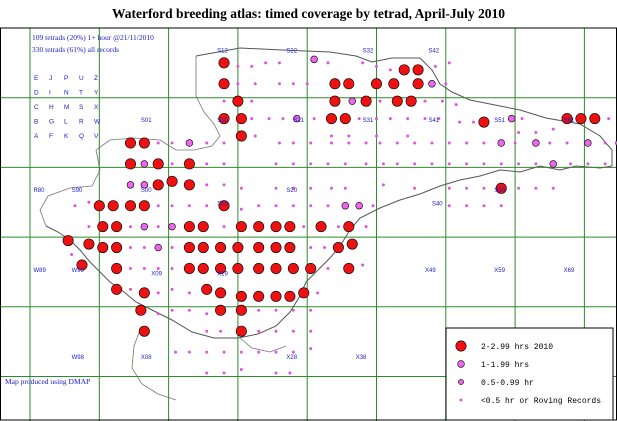 This screenshot has height=421, width=617. Describe the element at coordinates (368, 51) in the screenshot. I see `square-label: S32` at that location.